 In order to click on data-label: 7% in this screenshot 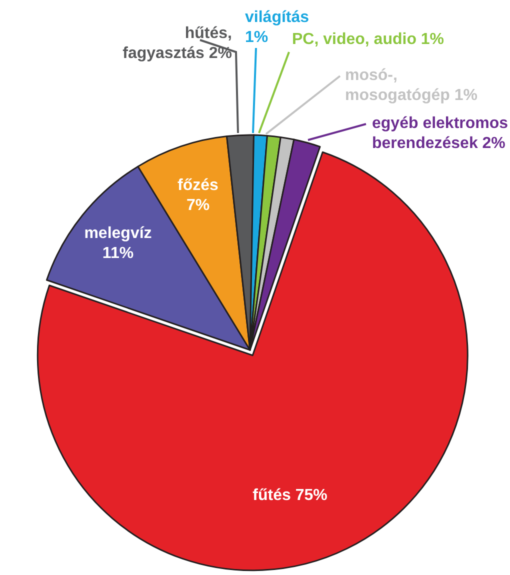, I will do `click(198, 205)`.